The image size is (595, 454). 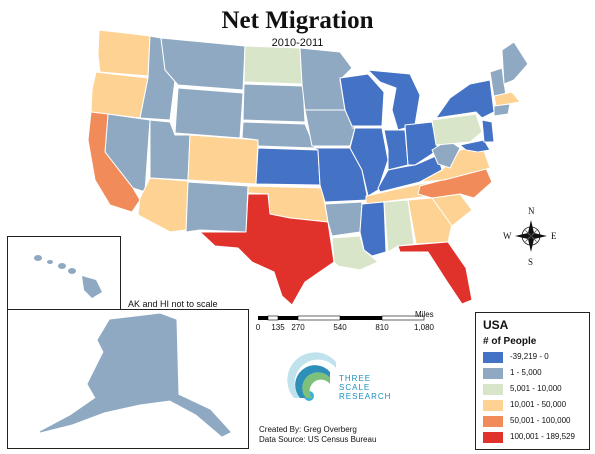 I want to click on credit-data-source: Data Source: US Census Bureau, so click(x=318, y=439).